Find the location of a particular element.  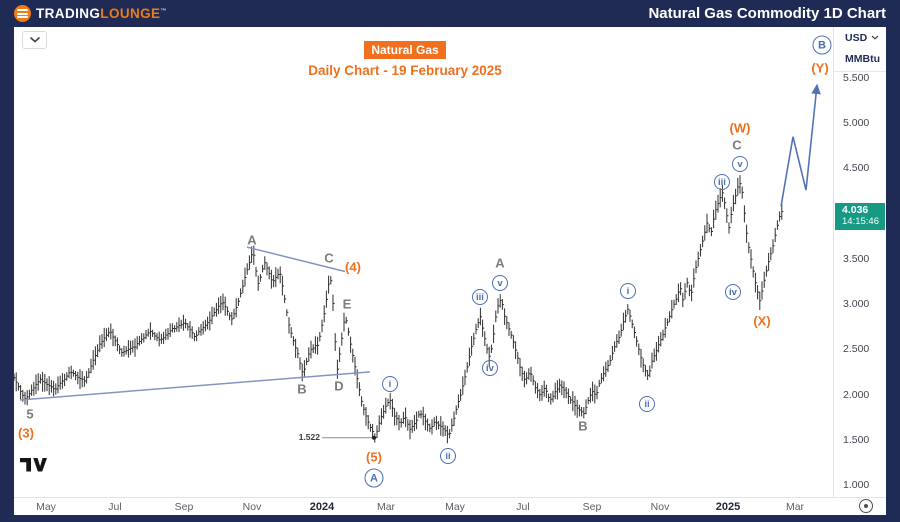

axis-separator is located at coordinates (860, 71).